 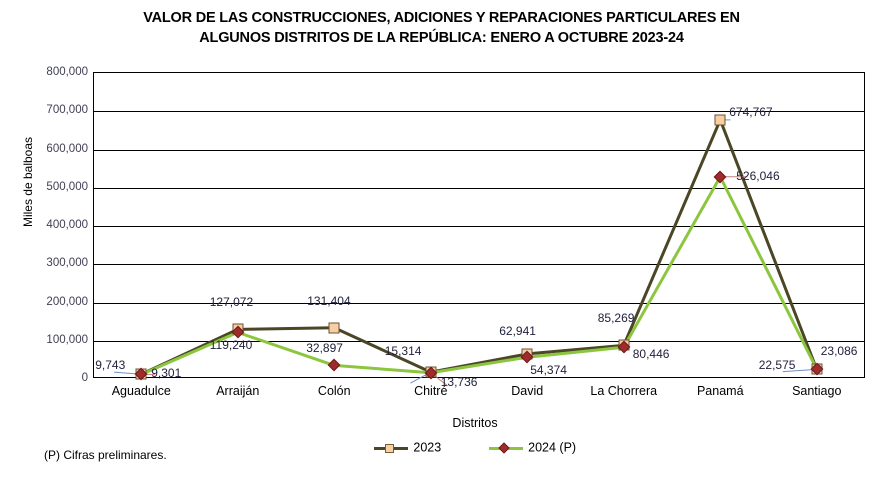 I want to click on data-label: 85,269, so click(x=616, y=318).